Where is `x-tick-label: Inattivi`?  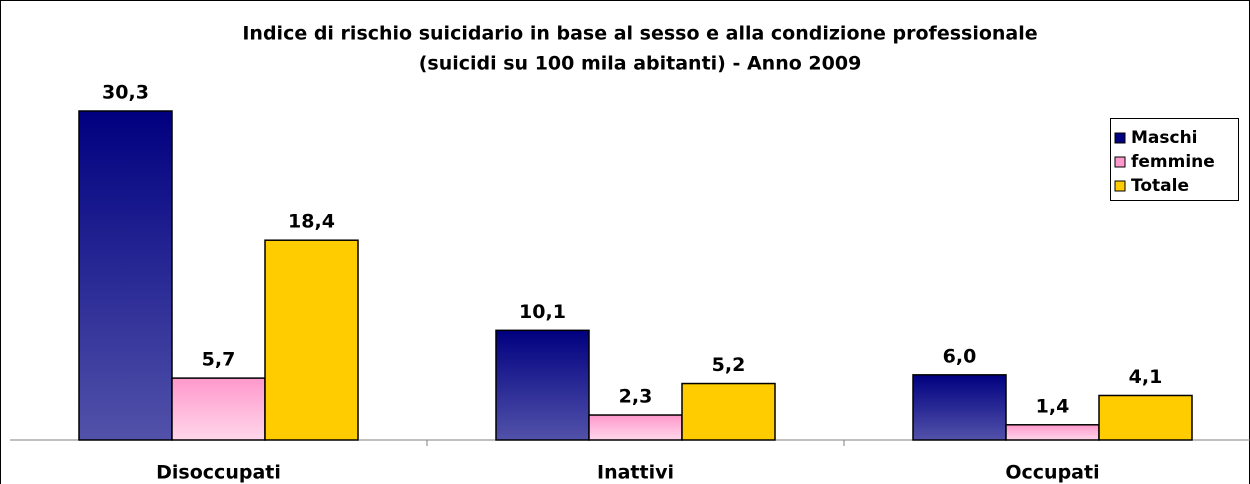
x-tick-label: Inattivi is located at coordinates (635, 473).